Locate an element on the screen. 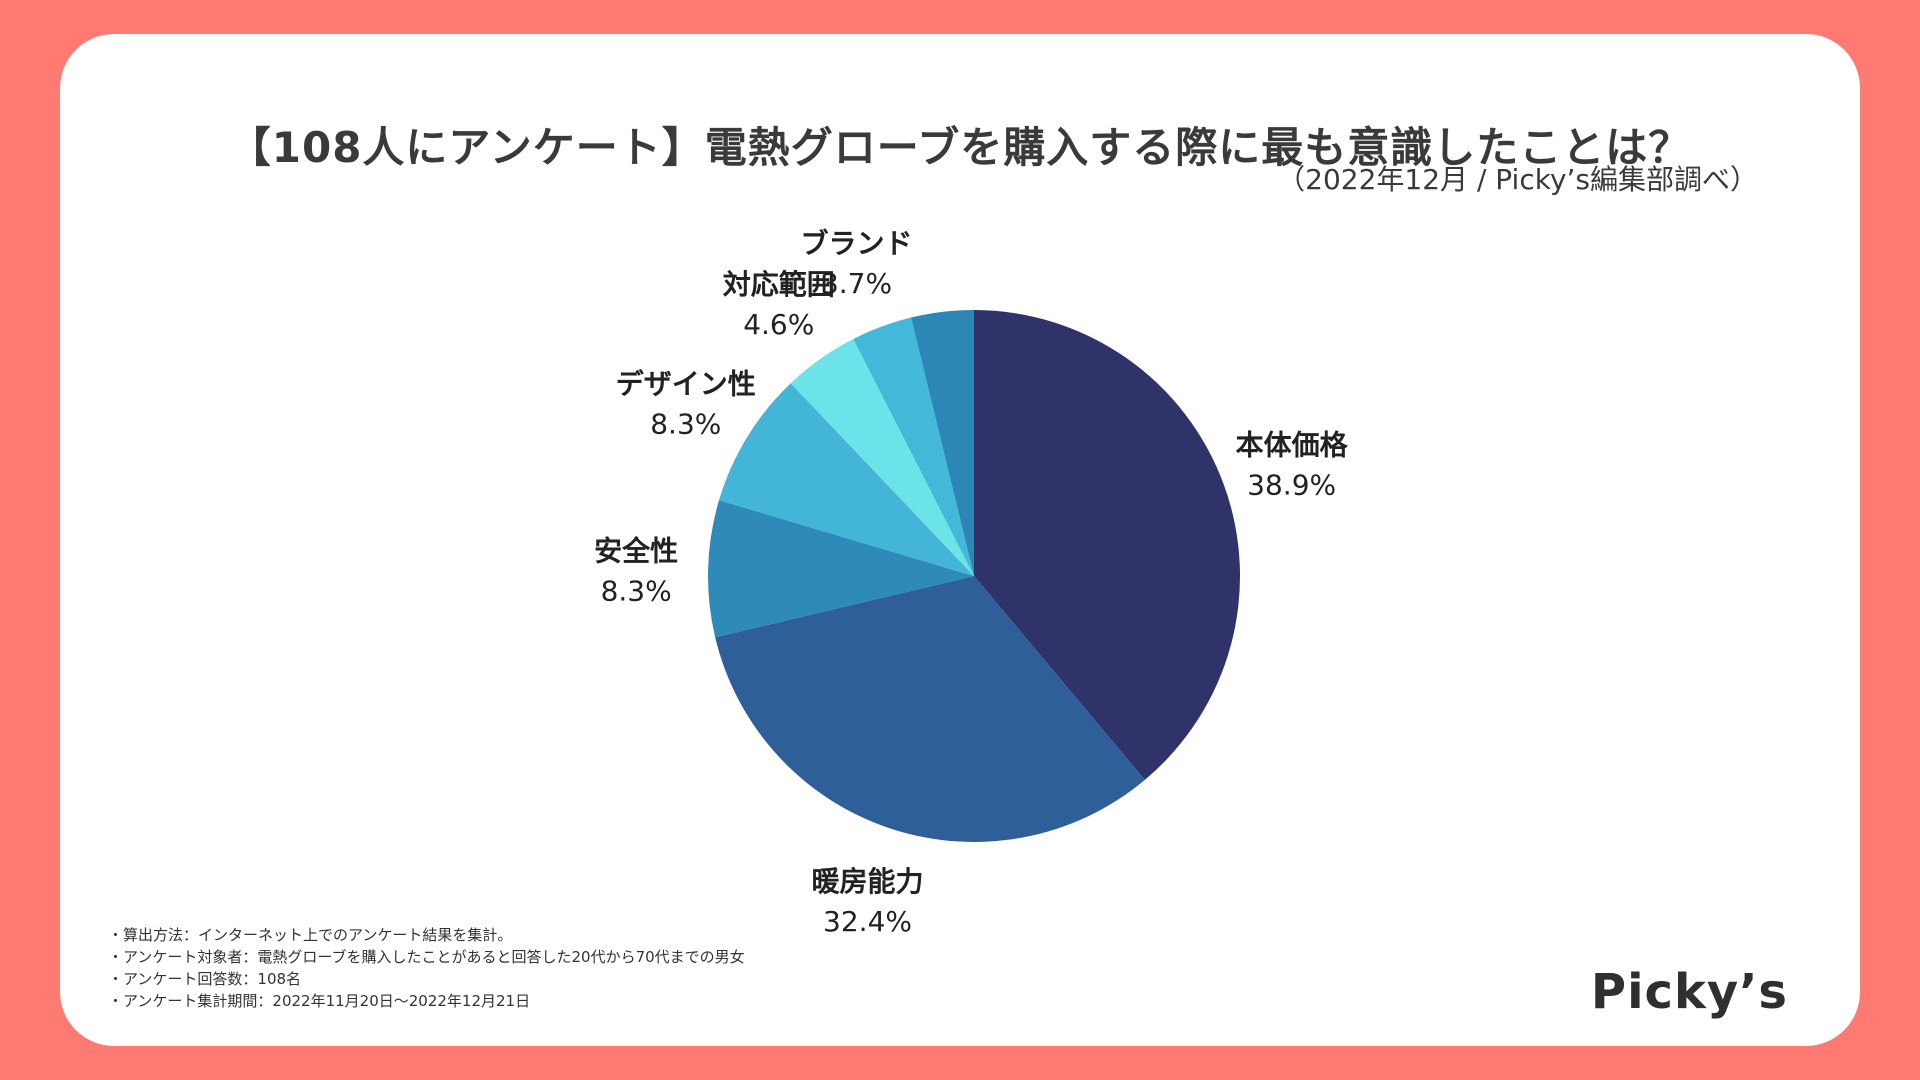 The width and height of the screenshot is (1920, 1080). slice-value-6: 3.7% is located at coordinates (856, 283).